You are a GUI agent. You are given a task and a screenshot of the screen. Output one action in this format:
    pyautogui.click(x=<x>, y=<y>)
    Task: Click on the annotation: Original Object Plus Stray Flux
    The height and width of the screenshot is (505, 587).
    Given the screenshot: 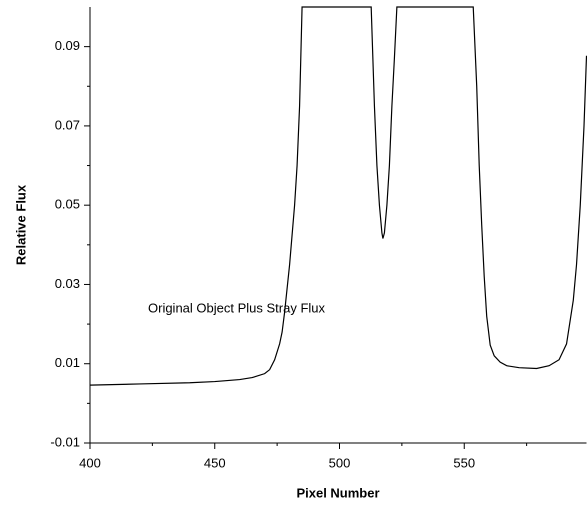 What is the action you would take?
    pyautogui.click(x=237, y=307)
    